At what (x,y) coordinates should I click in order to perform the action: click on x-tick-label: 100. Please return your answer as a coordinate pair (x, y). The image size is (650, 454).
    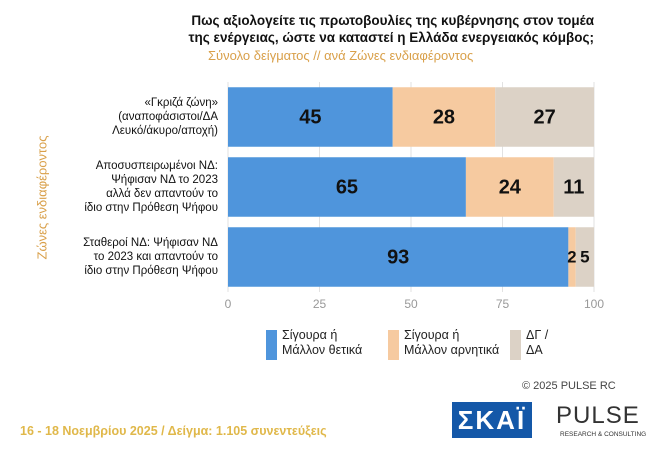
    Looking at the image, I should click on (594, 304).